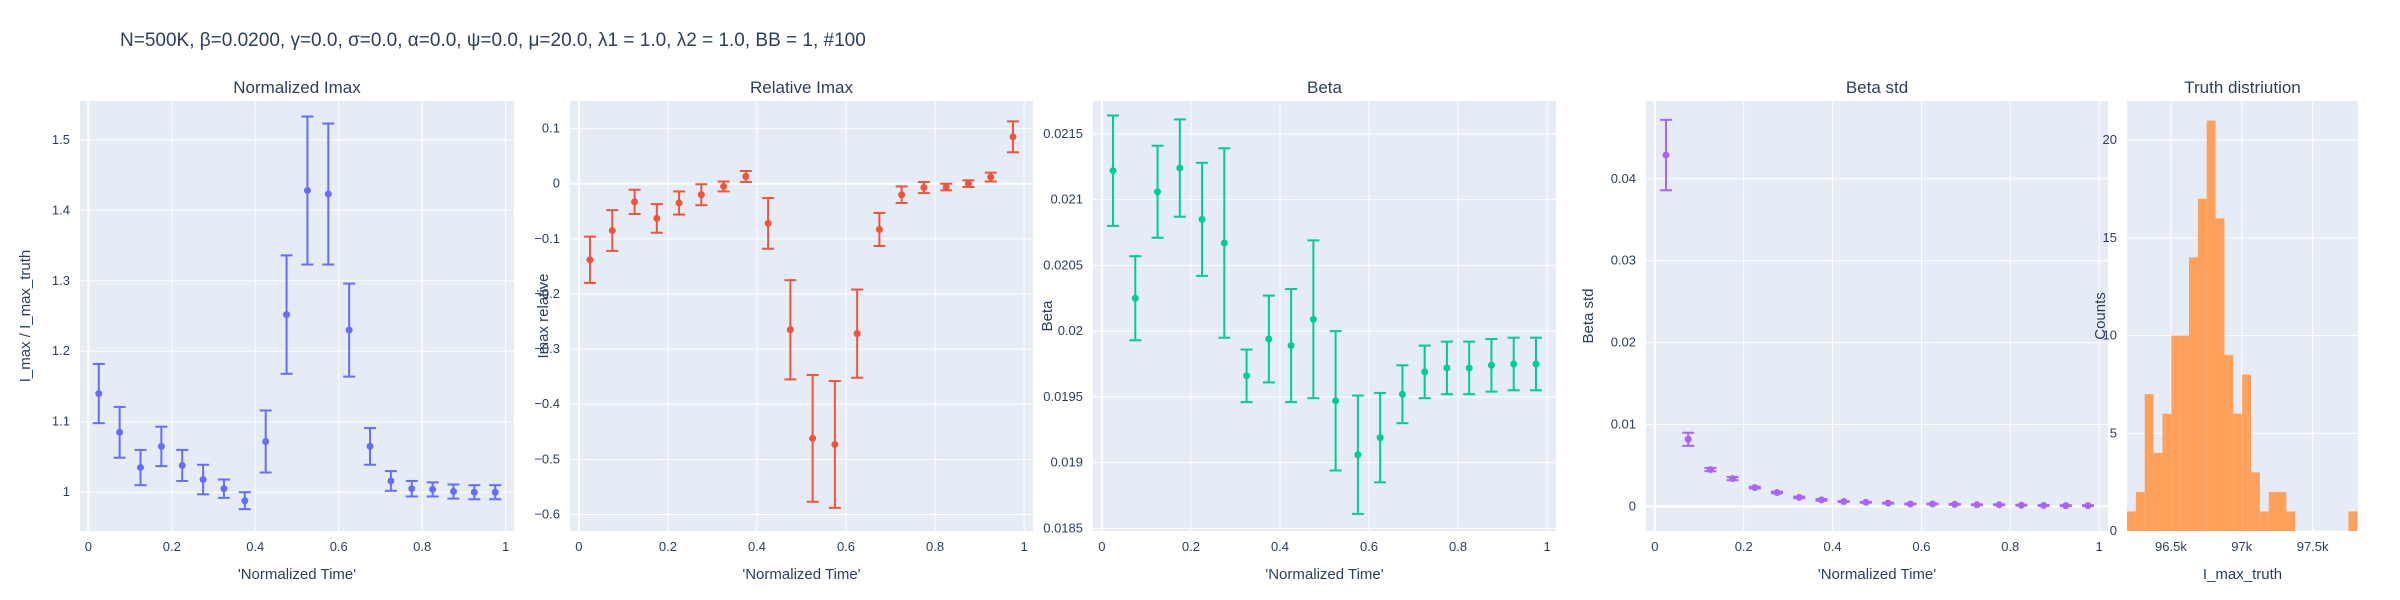 The width and height of the screenshot is (2400, 600). Describe the element at coordinates (1070, 330) in the screenshot. I see `y-tick-label: 0.02` at that location.